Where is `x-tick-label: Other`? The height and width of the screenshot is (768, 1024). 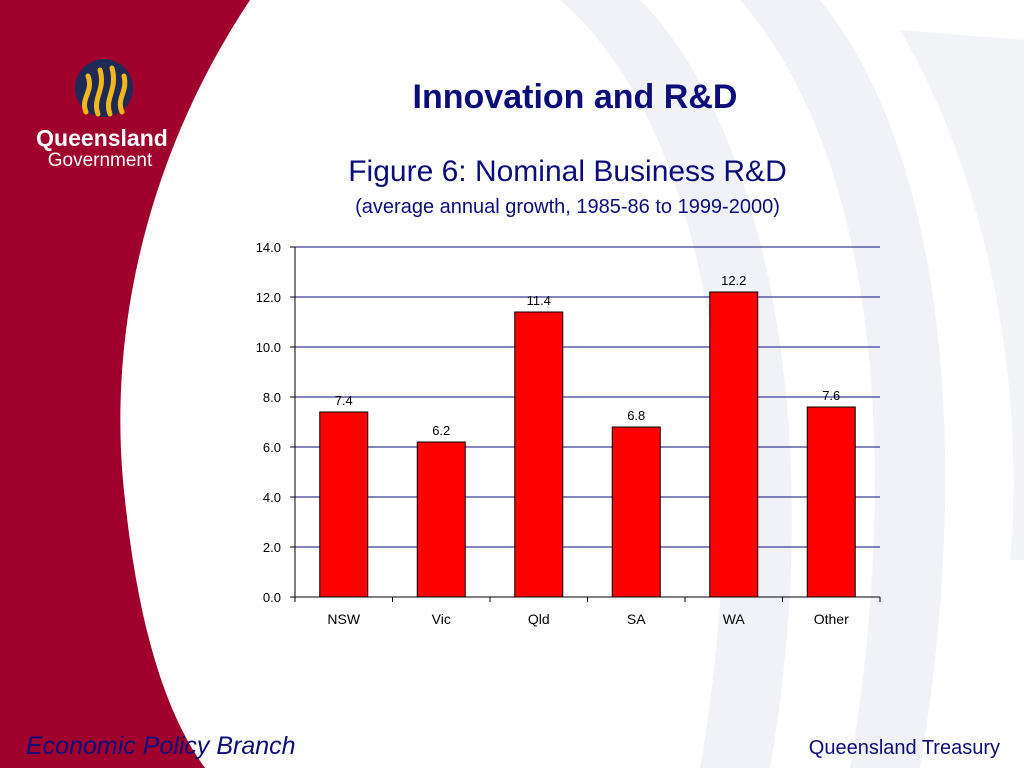
x-tick-label: Other is located at coordinates (831, 619).